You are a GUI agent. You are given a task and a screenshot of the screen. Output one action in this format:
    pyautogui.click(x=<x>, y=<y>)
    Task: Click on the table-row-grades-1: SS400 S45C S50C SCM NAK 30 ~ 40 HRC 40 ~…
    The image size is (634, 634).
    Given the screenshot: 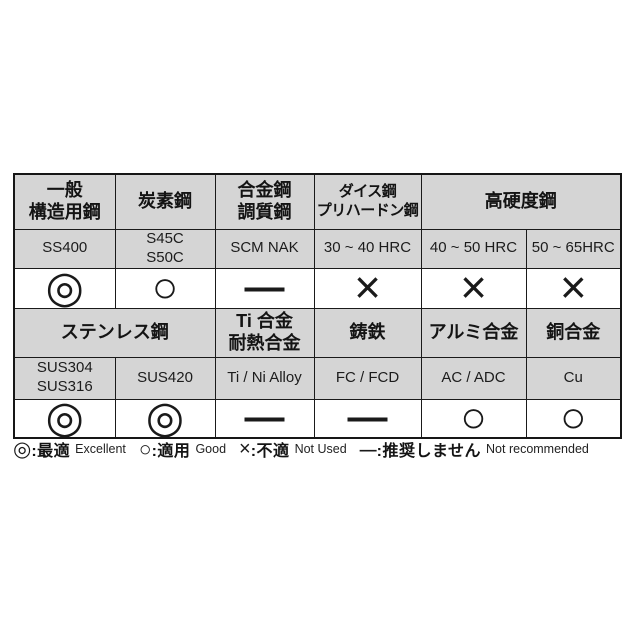 What is the action you would take?
    pyautogui.click(x=317, y=248)
    